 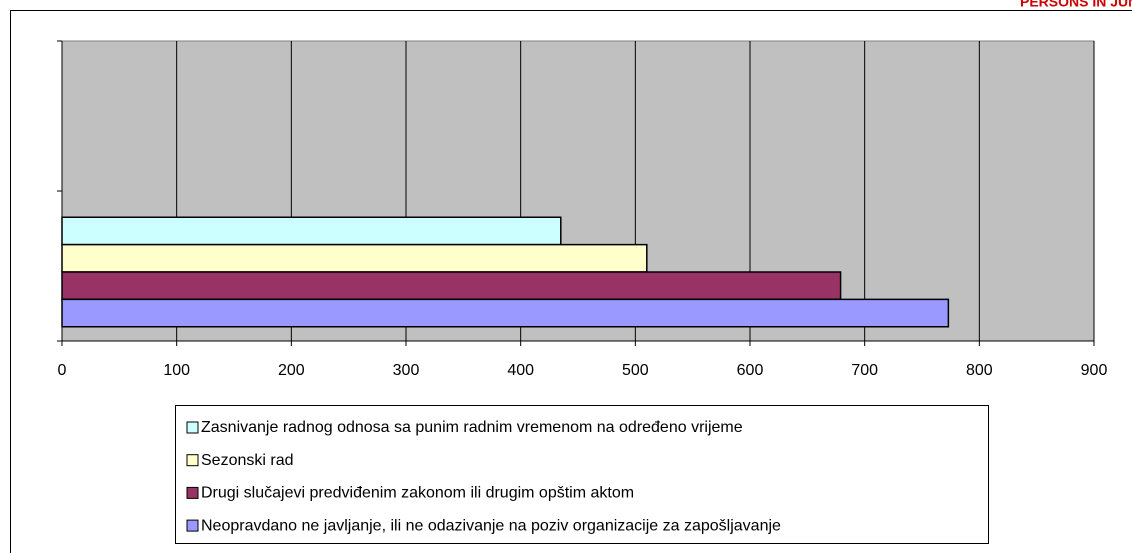 I want to click on x-tick-label: 800, so click(x=979, y=370).